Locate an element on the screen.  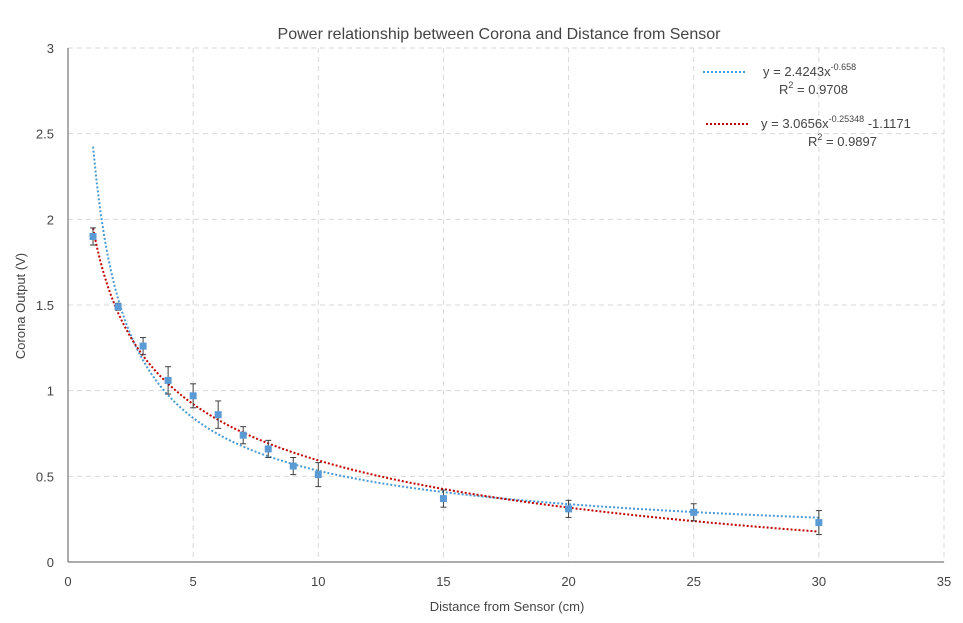
eq-1-prefix: y = 2.4243x is located at coordinates (797, 71).